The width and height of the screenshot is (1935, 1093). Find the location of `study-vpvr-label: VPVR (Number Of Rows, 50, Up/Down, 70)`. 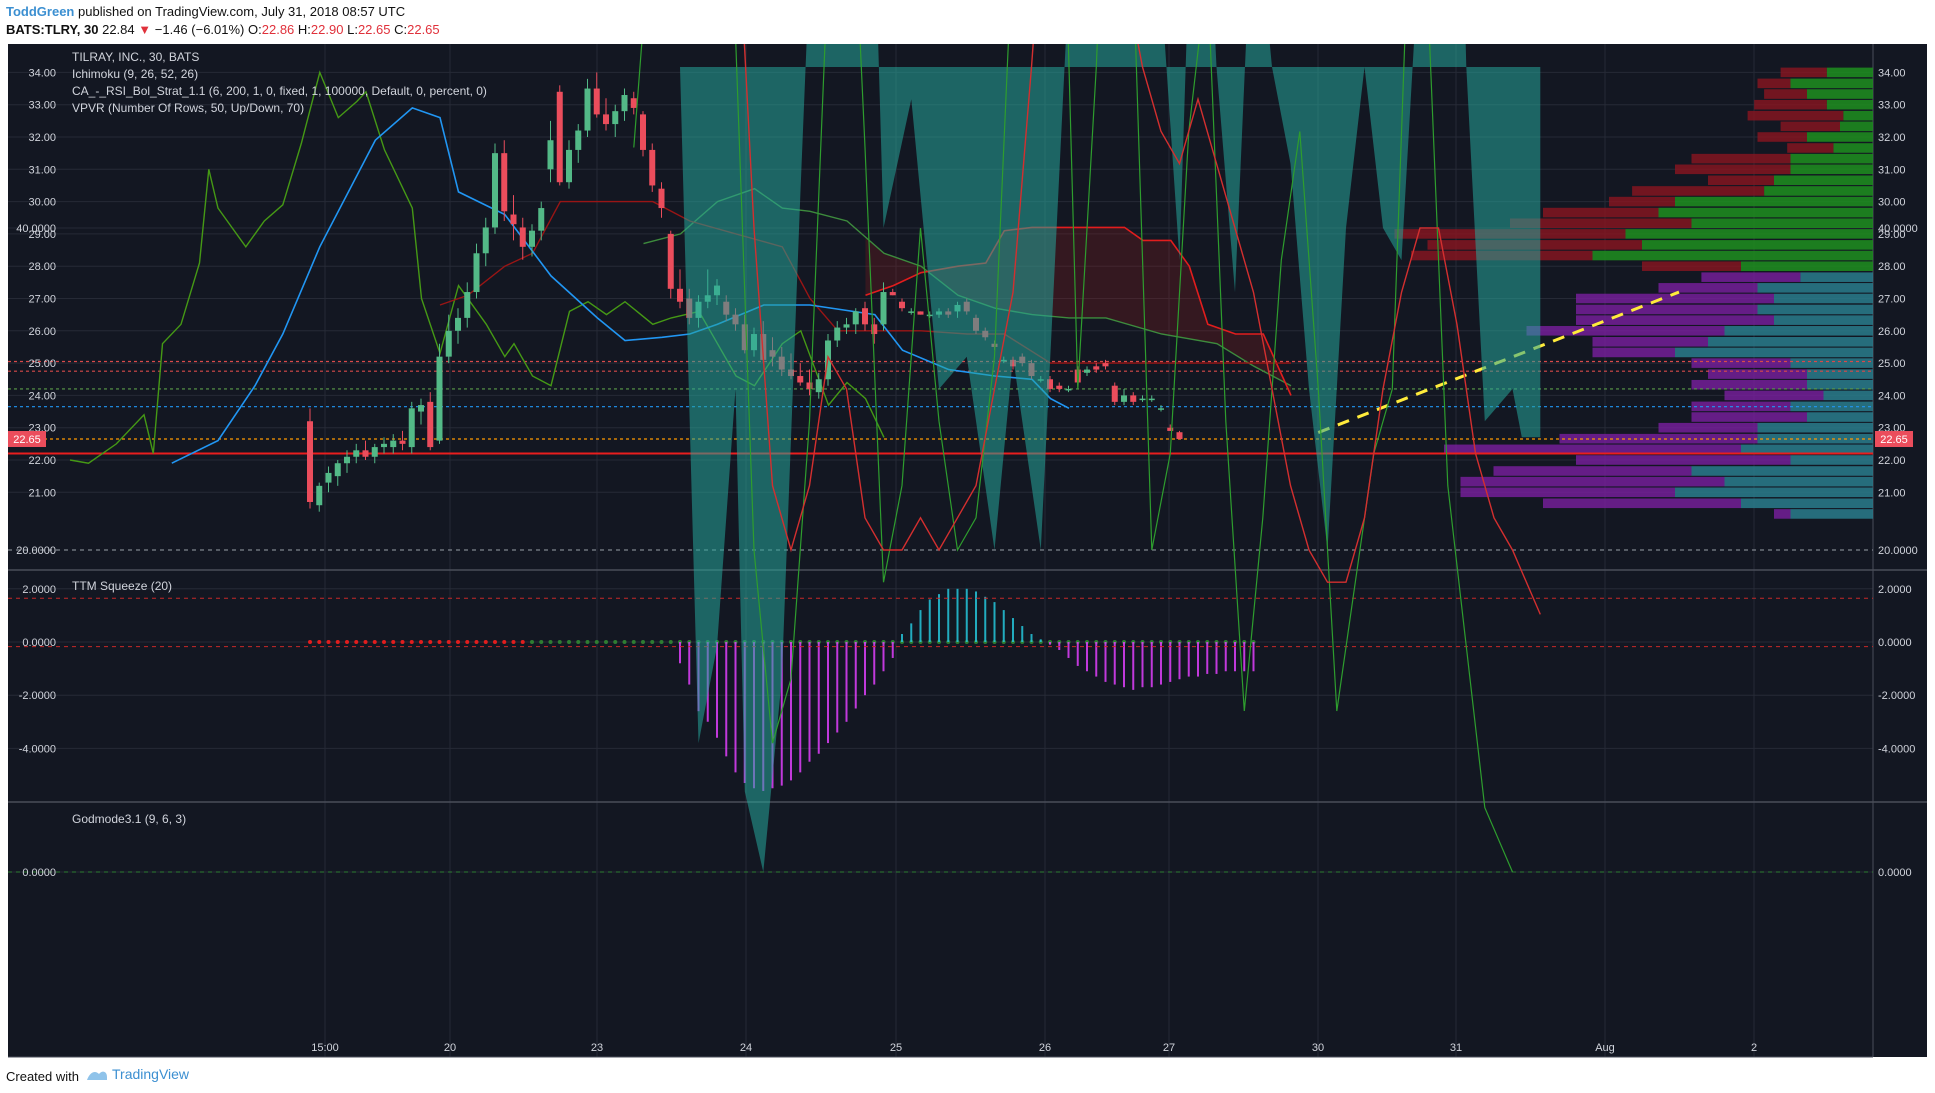

study-vpvr-label: VPVR (Number Of Rows, 50, Up/Down, 70) is located at coordinates (188, 108).